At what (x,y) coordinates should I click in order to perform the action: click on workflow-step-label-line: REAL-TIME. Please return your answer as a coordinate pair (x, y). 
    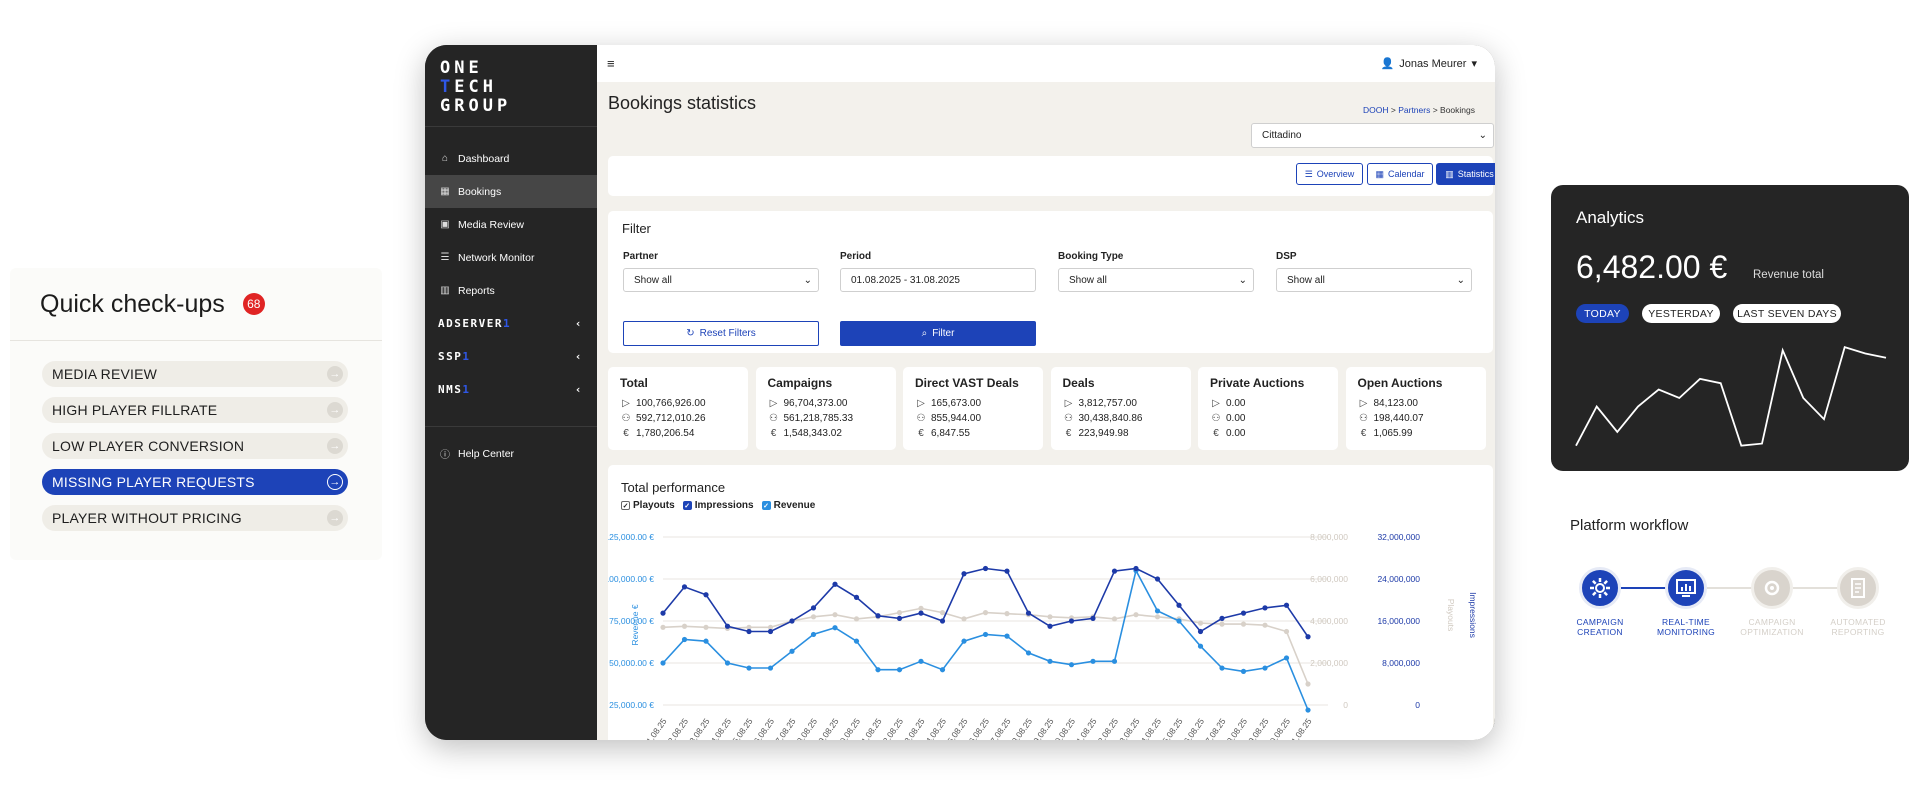
    Looking at the image, I should click on (1686, 622).